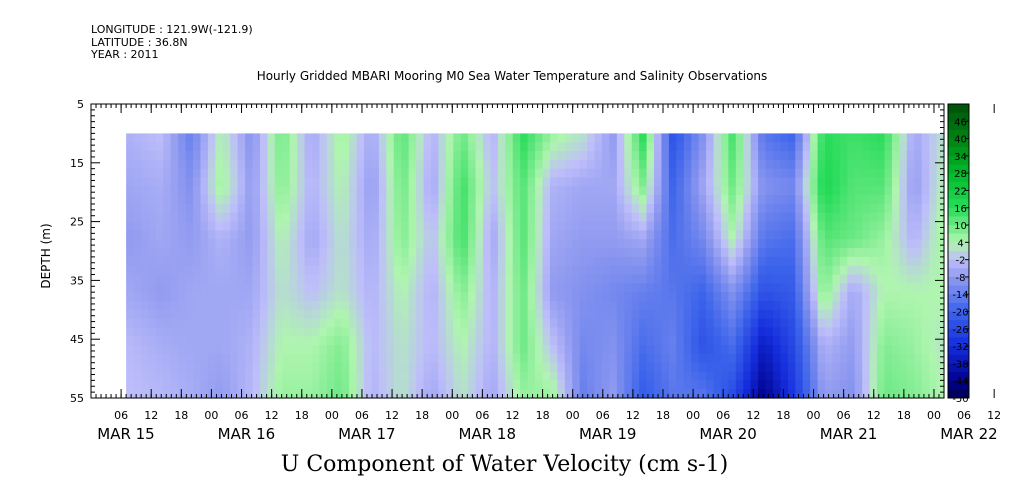 This screenshot has height=504, width=1009. I want to click on x-day-label: MAR 17, so click(366, 434).